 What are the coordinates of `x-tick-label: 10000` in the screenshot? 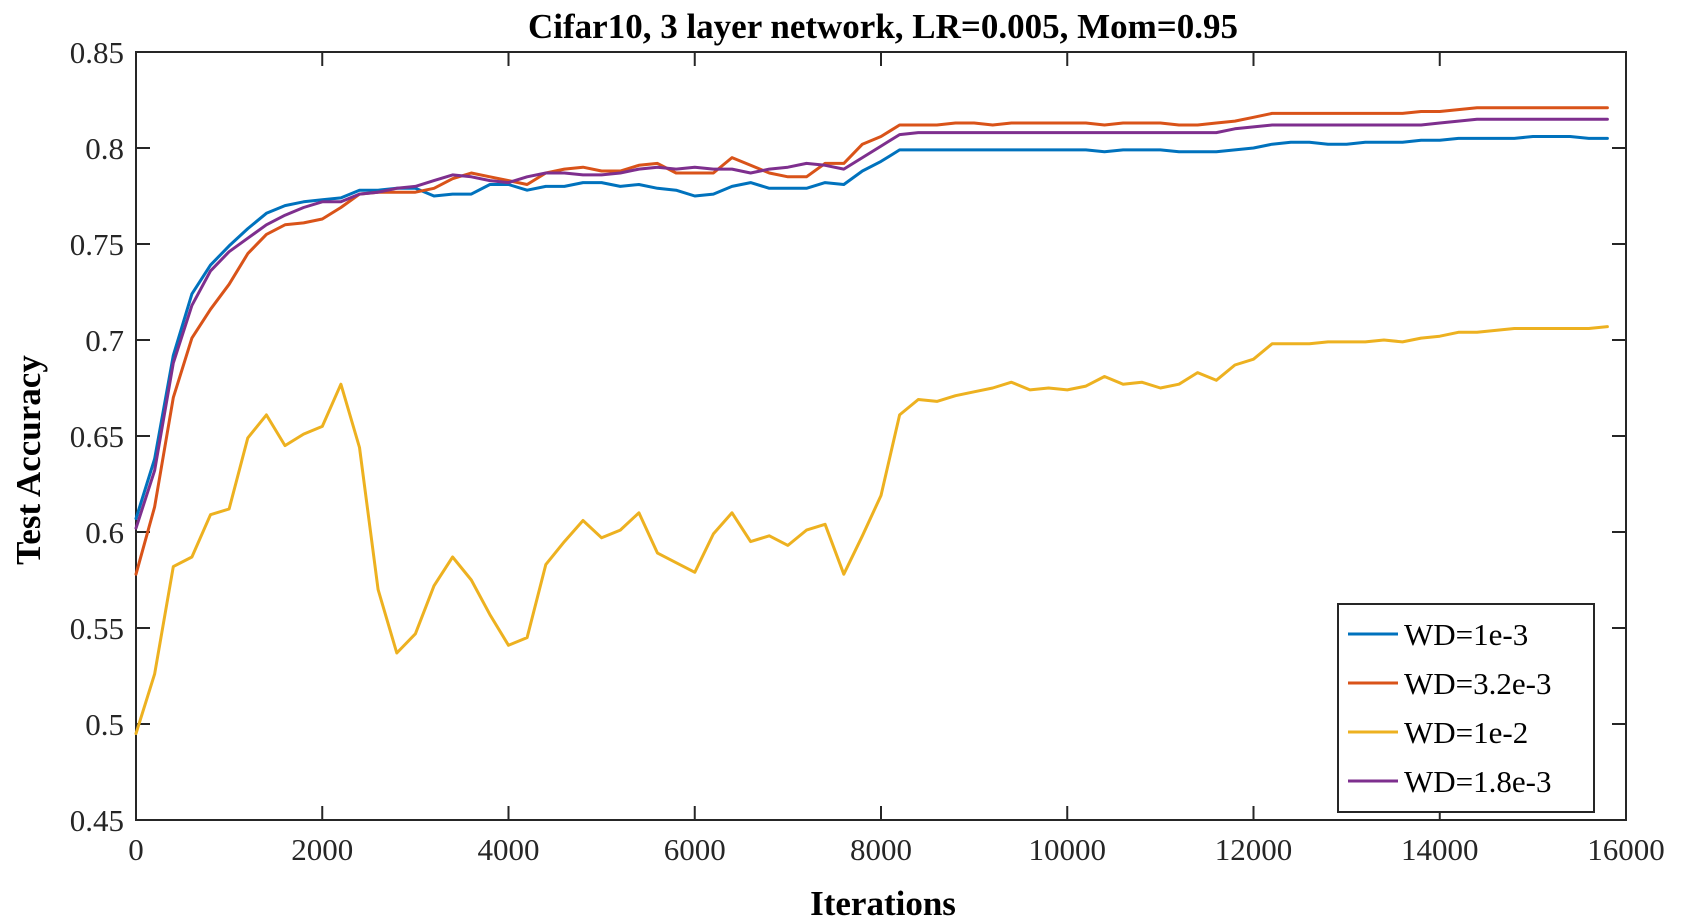 It's located at (1068, 849).